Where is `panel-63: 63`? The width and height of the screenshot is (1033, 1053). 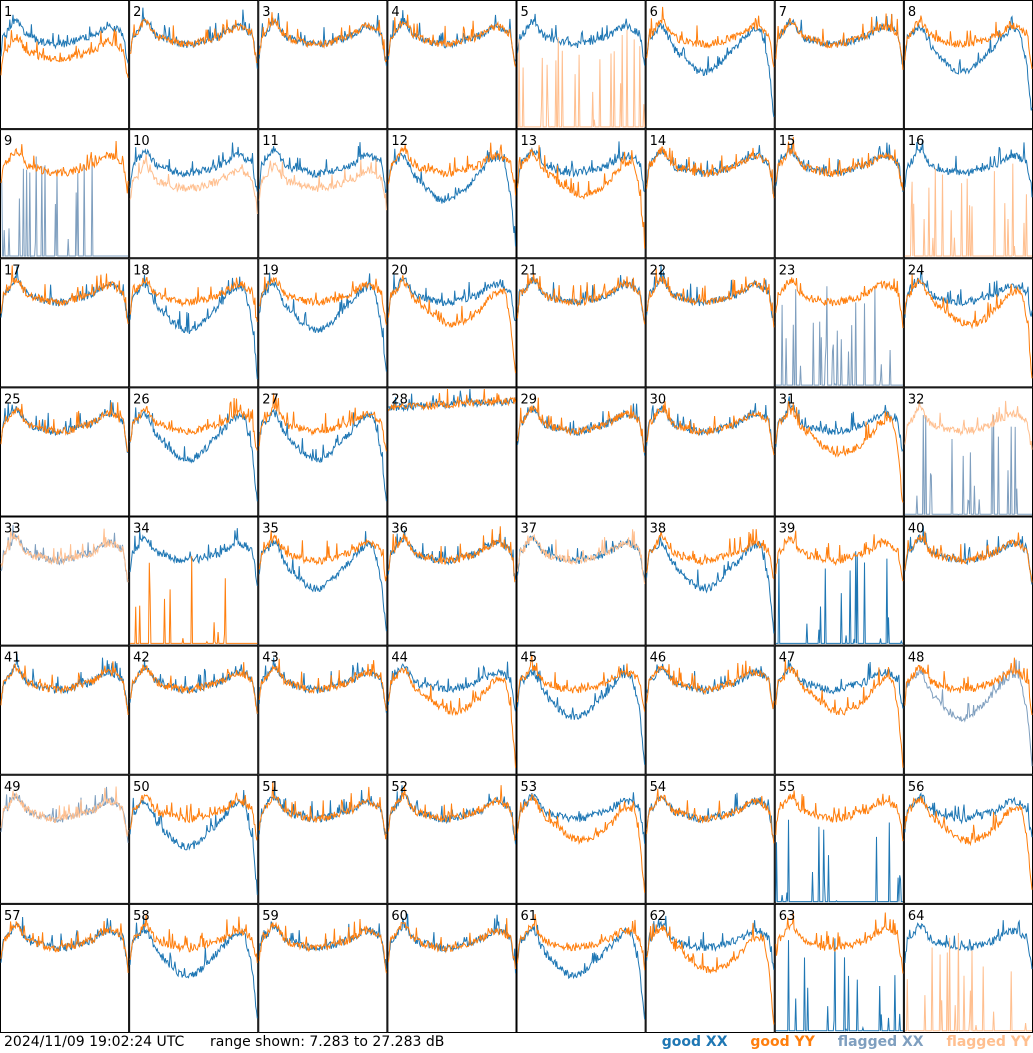
panel-63: 63 is located at coordinates (839, 968).